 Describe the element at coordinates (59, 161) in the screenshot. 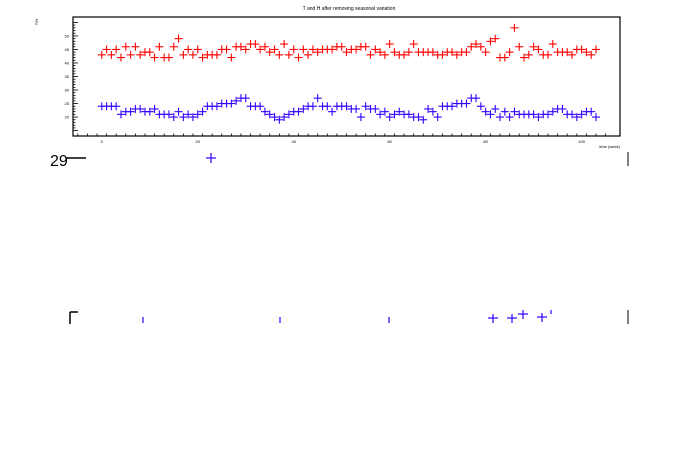

I see `artifact-glyph: 29` at that location.